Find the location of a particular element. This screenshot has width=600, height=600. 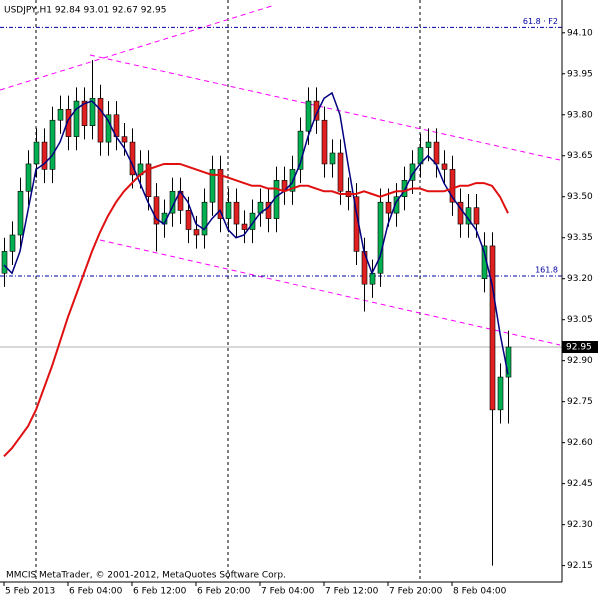

x-tick-label: 7 Feb 04:00 is located at coordinates (288, 592).